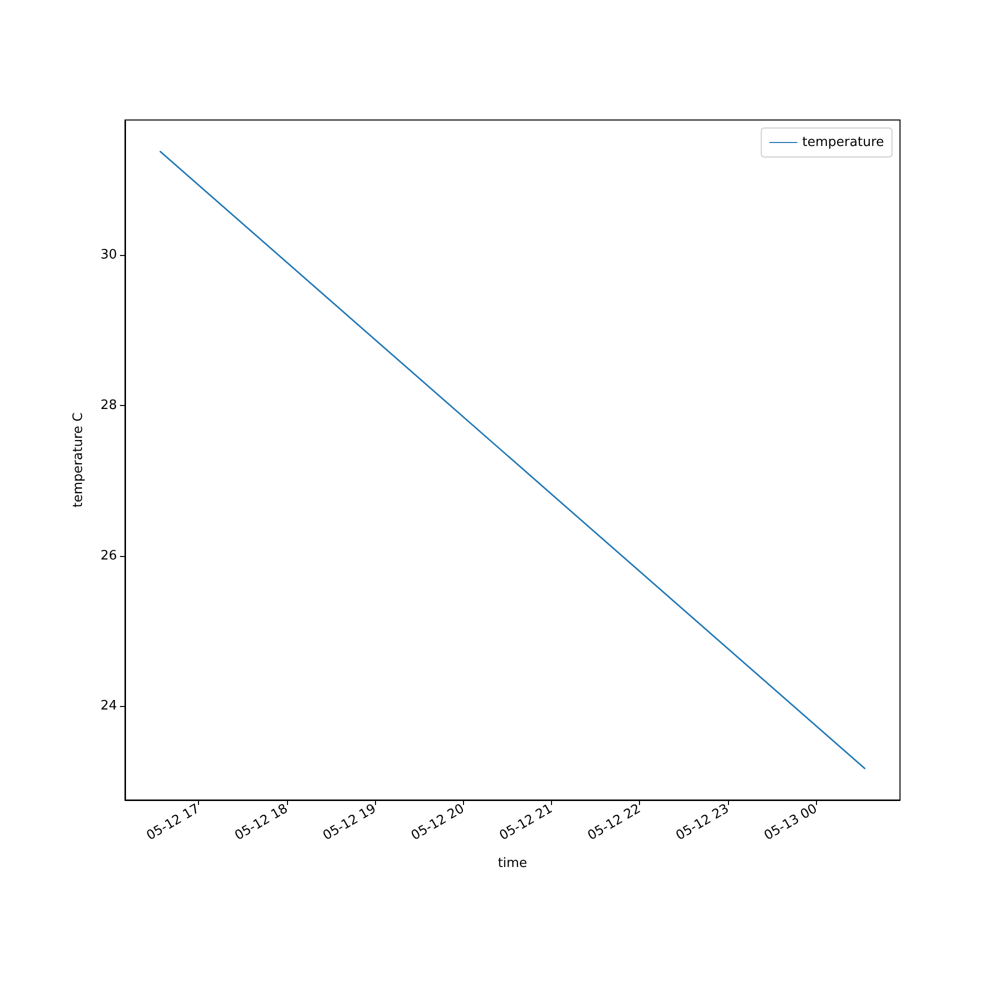 The height and width of the screenshot is (1000, 1000). What do you see at coordinates (108, 556) in the screenshot?
I see `y-tick-label: 26` at bounding box center [108, 556].